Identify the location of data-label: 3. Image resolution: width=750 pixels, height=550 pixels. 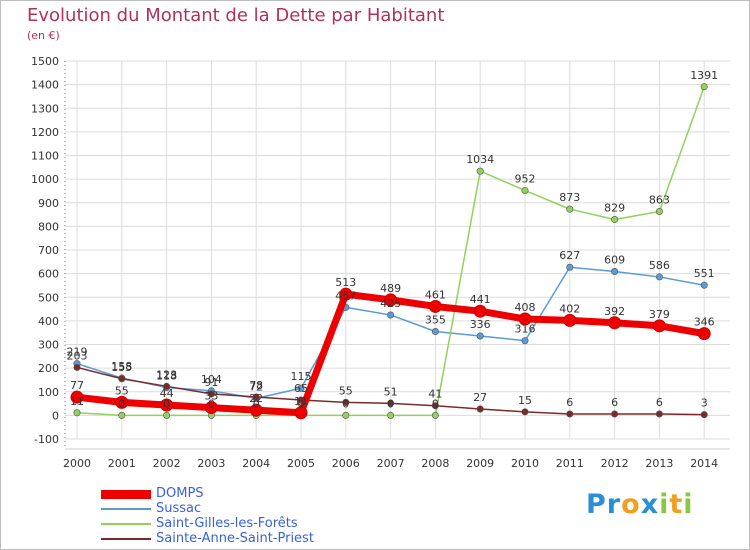
(704, 403).